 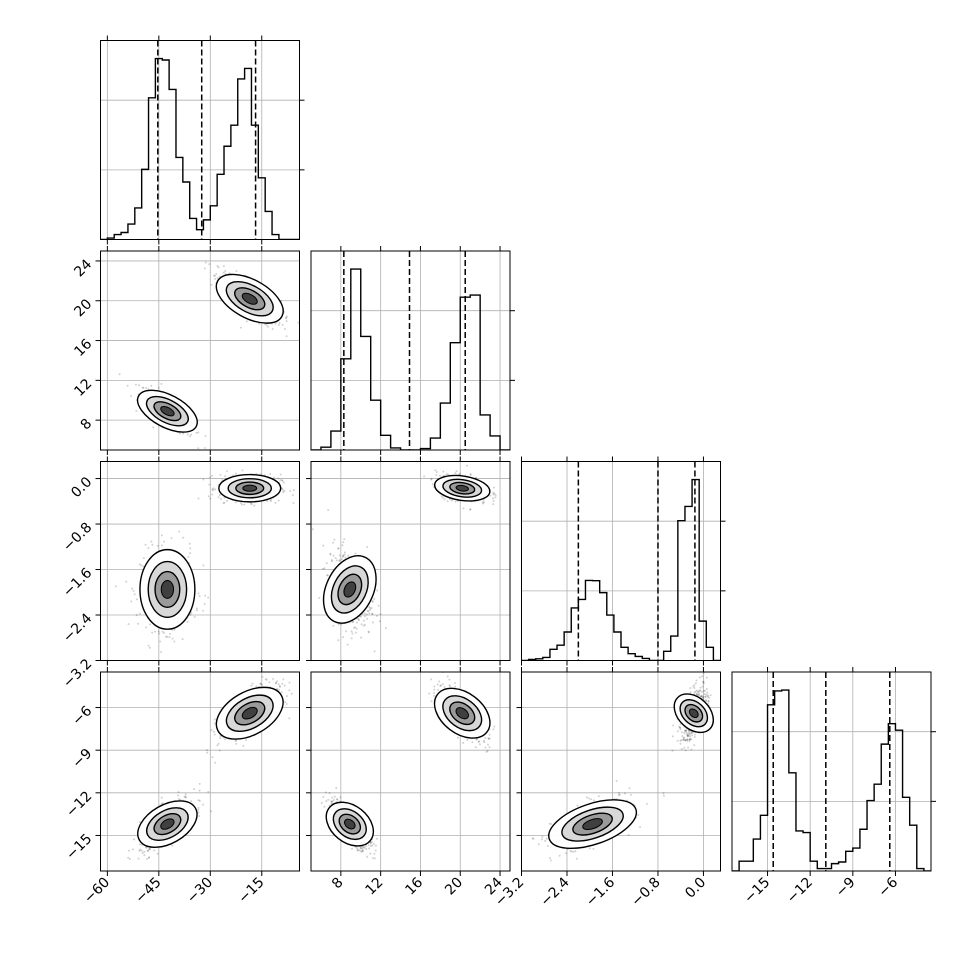 I want to click on x-tick-label: 12, so click(x=375, y=887).